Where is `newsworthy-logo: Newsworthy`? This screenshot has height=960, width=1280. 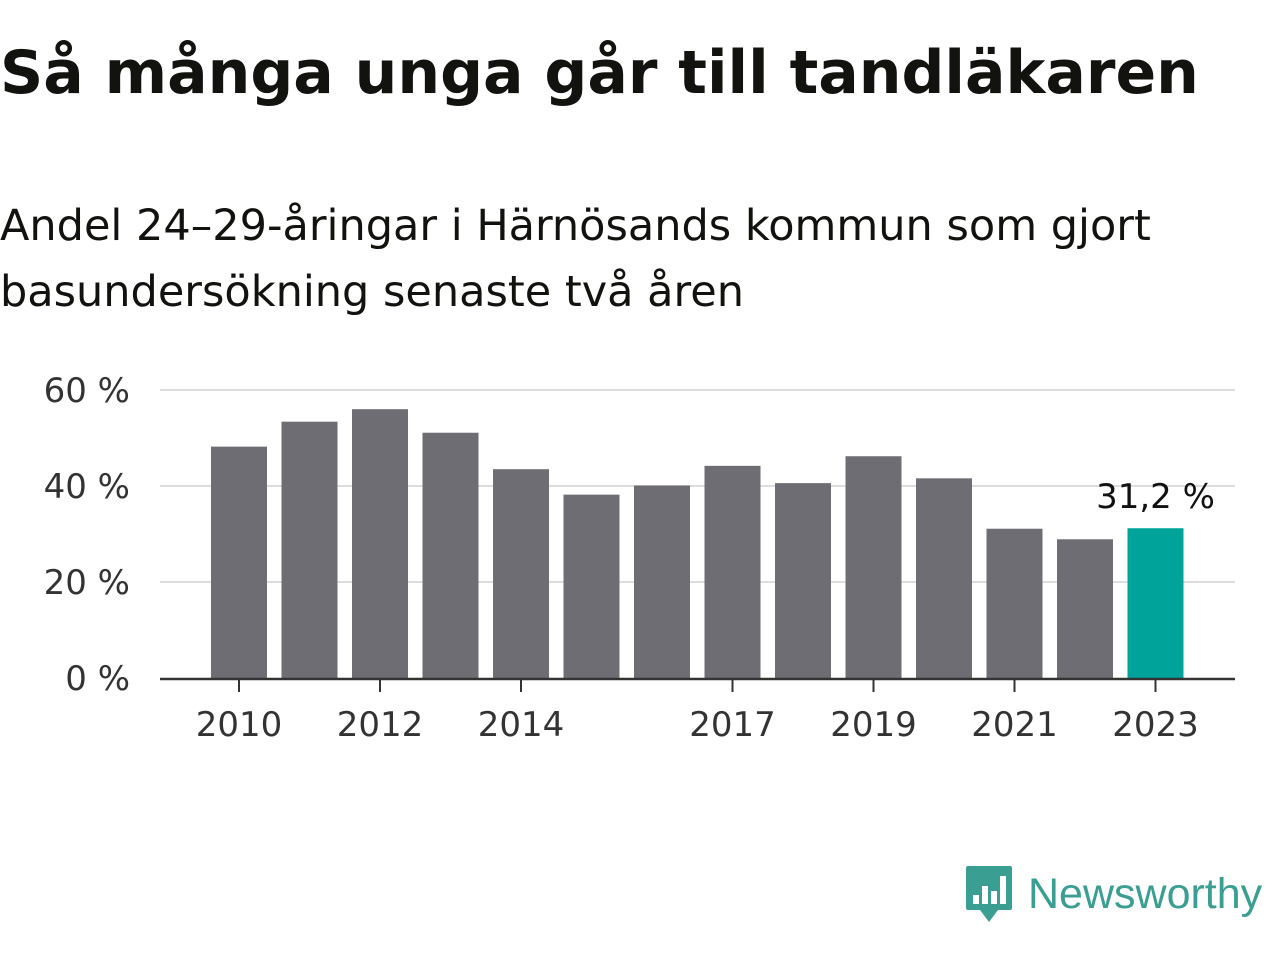 newsworthy-logo: Newsworthy is located at coordinates (1113, 894).